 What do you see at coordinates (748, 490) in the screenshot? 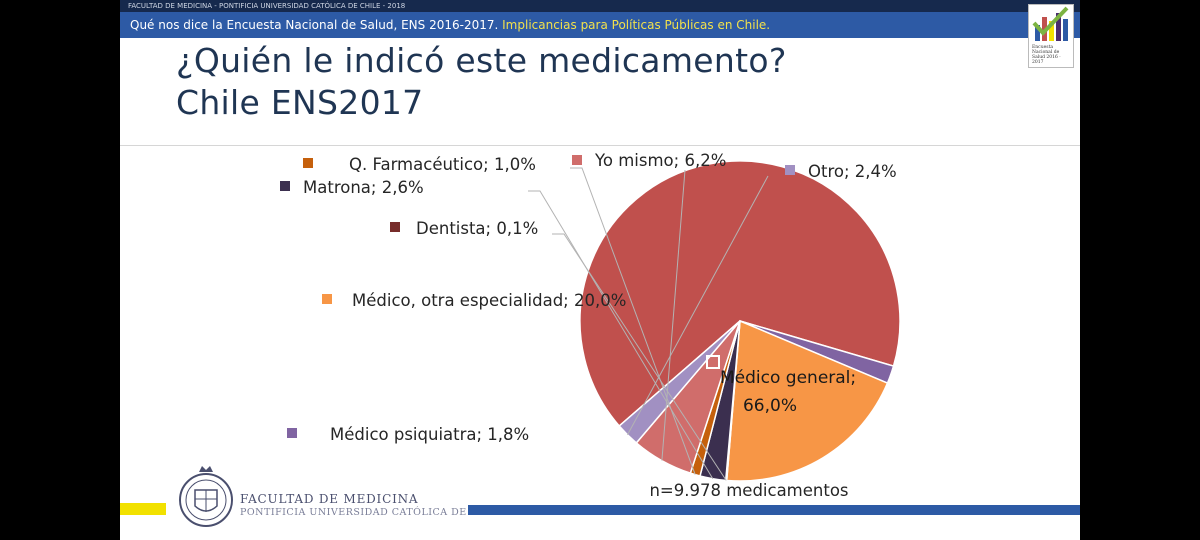
I see `sample-size-annotation: n=9.978 medicamentos` at bounding box center [748, 490].